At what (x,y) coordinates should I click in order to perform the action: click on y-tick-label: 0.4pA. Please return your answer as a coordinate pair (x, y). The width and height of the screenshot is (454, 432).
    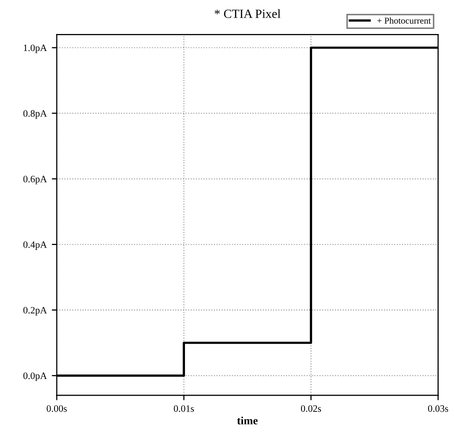
    Looking at the image, I should click on (35, 245).